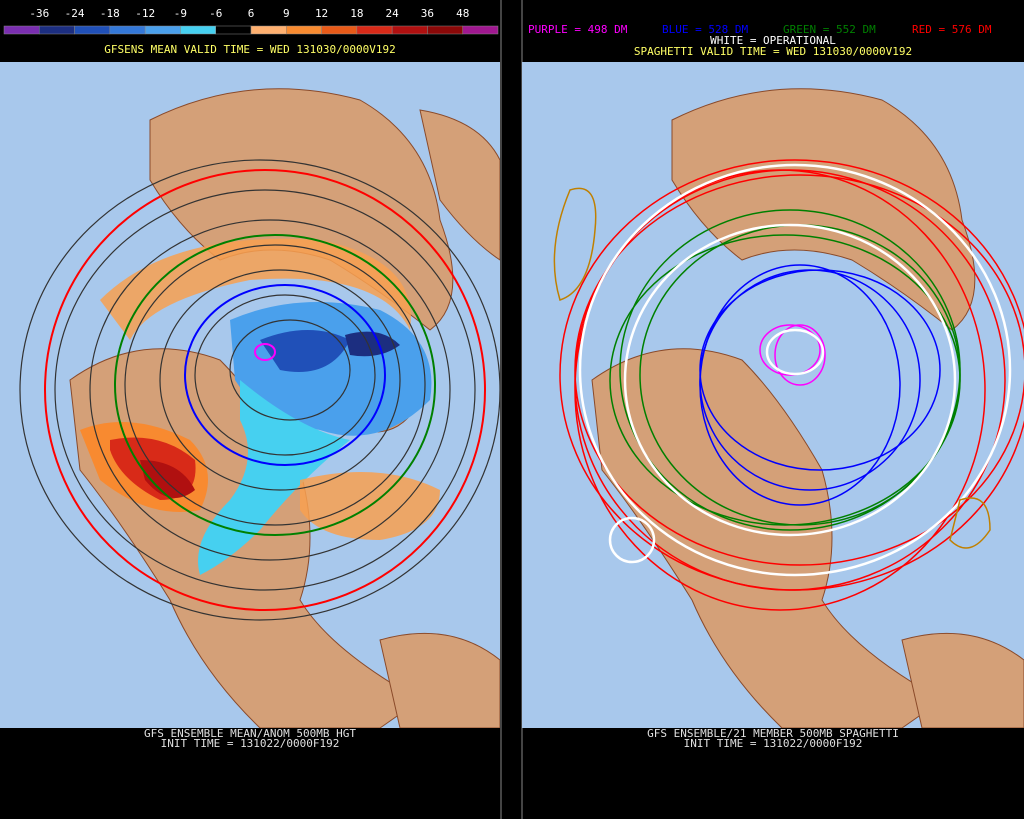 Image resolution: width=1024 pixels, height=819 pixels. Describe the element at coordinates (75, 13) in the screenshot. I see `scale-label: -24` at that location.